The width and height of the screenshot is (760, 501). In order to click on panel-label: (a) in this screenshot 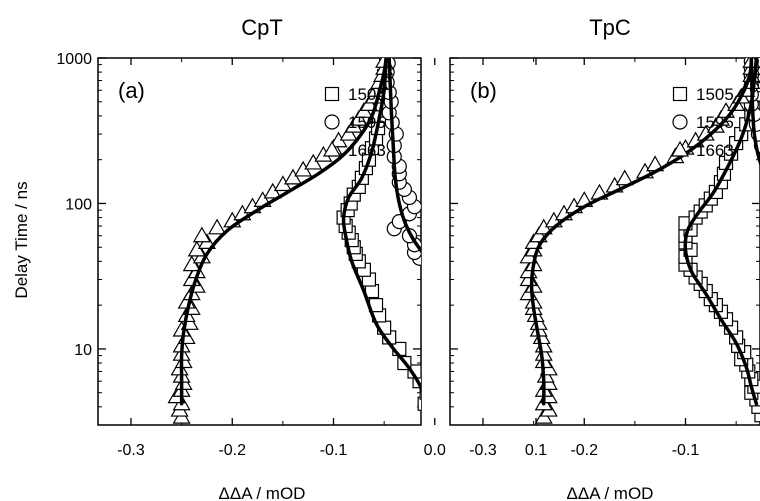, I will do `click(131, 90)`.